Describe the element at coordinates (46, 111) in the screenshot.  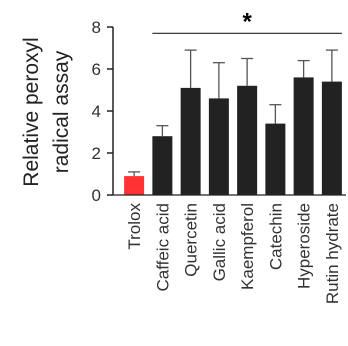
I see `y-axis-title: Relative peroxyl radical assay` at that location.